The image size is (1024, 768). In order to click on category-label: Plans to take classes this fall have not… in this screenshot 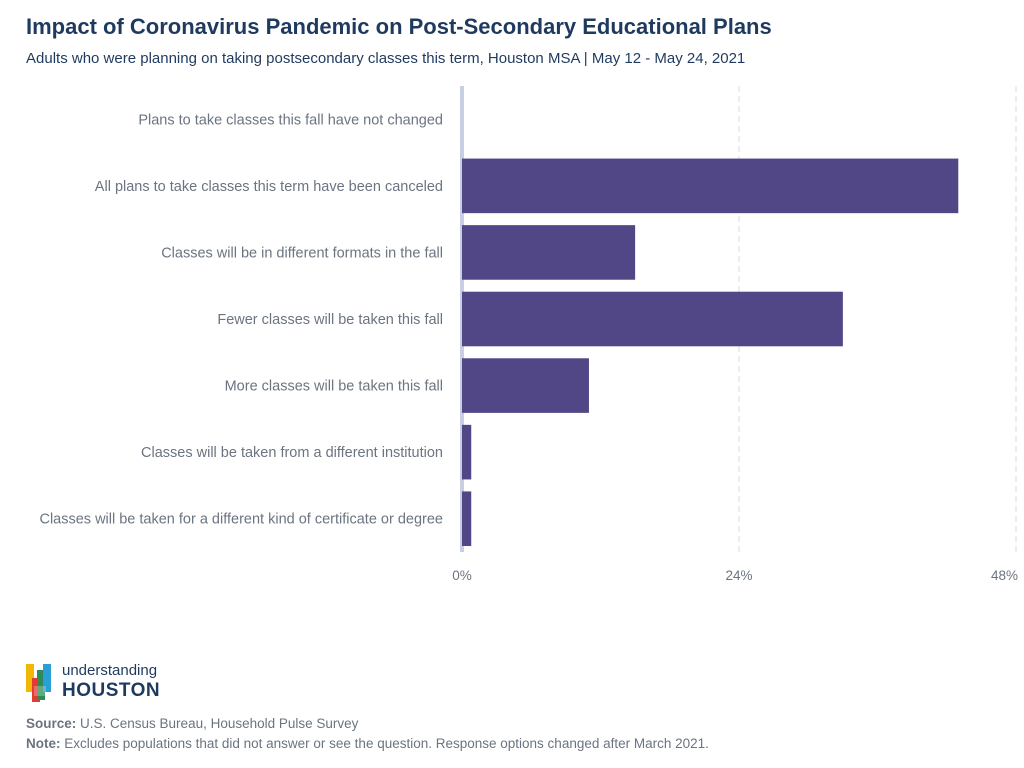, I will do `click(290, 120)`.